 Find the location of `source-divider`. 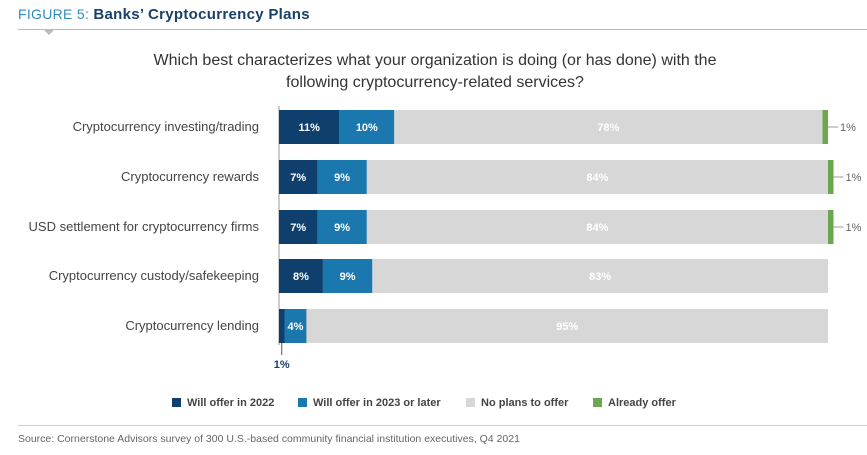

source-divider is located at coordinates (442, 425).